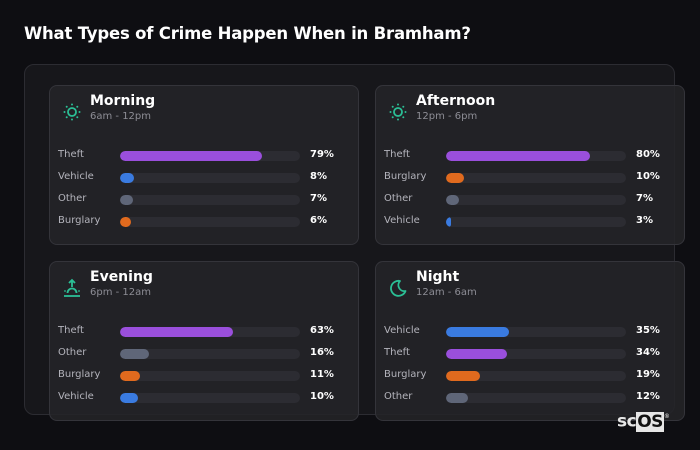  Describe the element at coordinates (121, 292) in the screenshot. I see `card-time-range: 6pm - 12am` at that location.